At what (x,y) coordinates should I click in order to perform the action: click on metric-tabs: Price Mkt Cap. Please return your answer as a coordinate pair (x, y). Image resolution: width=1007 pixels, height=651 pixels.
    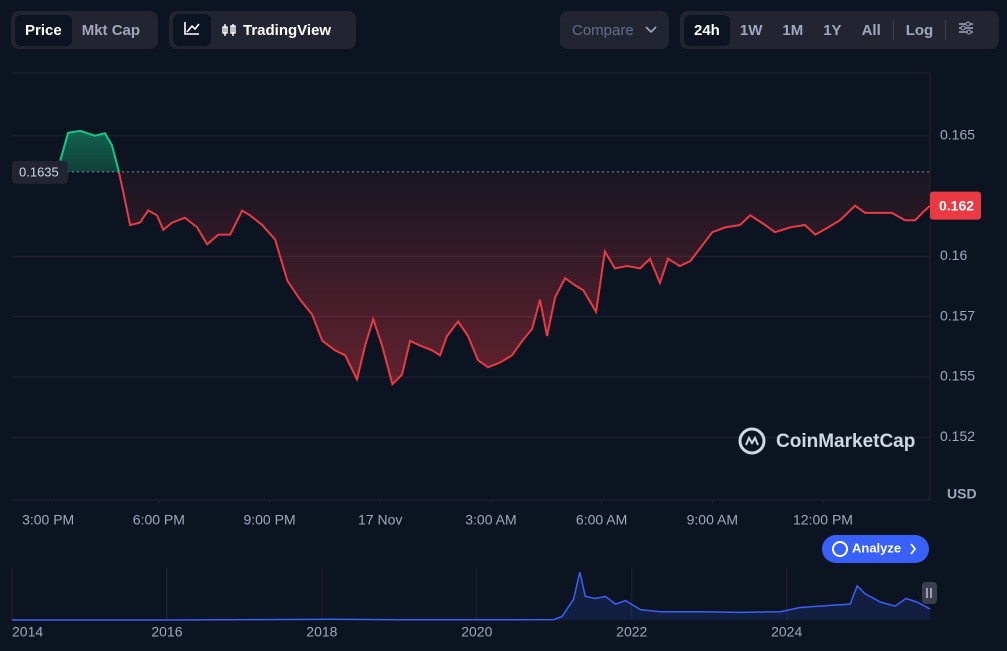
    Looking at the image, I should click on (84, 30).